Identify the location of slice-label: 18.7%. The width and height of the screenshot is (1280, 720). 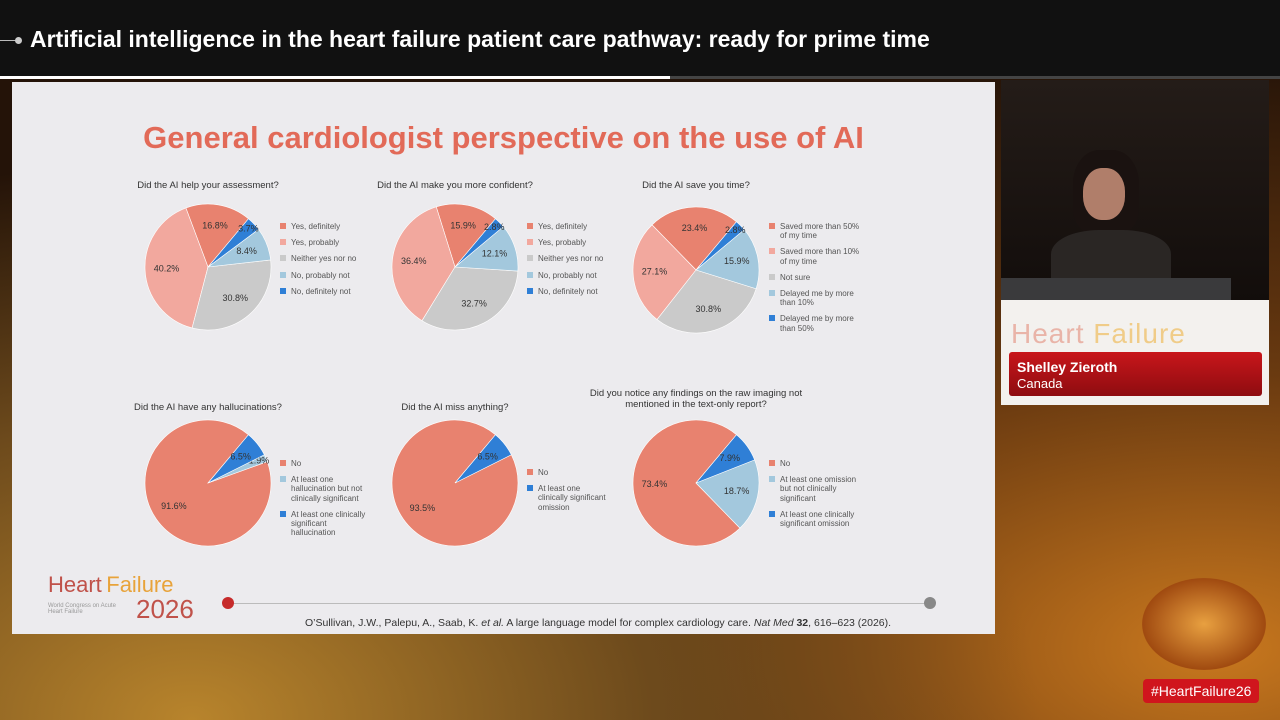
(737, 491).